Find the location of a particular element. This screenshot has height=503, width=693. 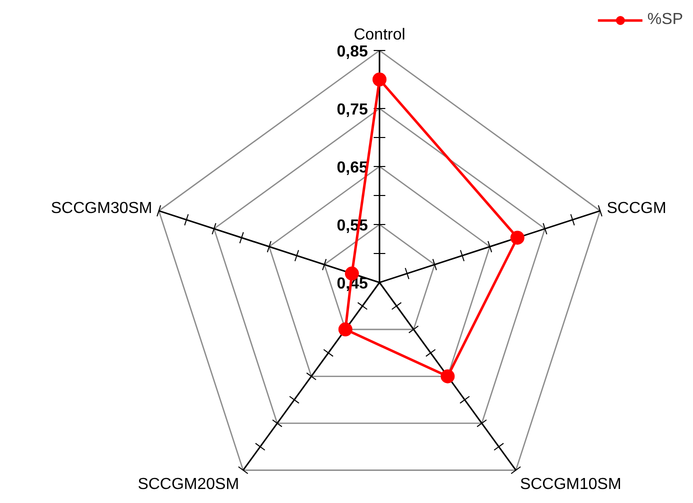

legend-label: %SP is located at coordinates (665, 20).